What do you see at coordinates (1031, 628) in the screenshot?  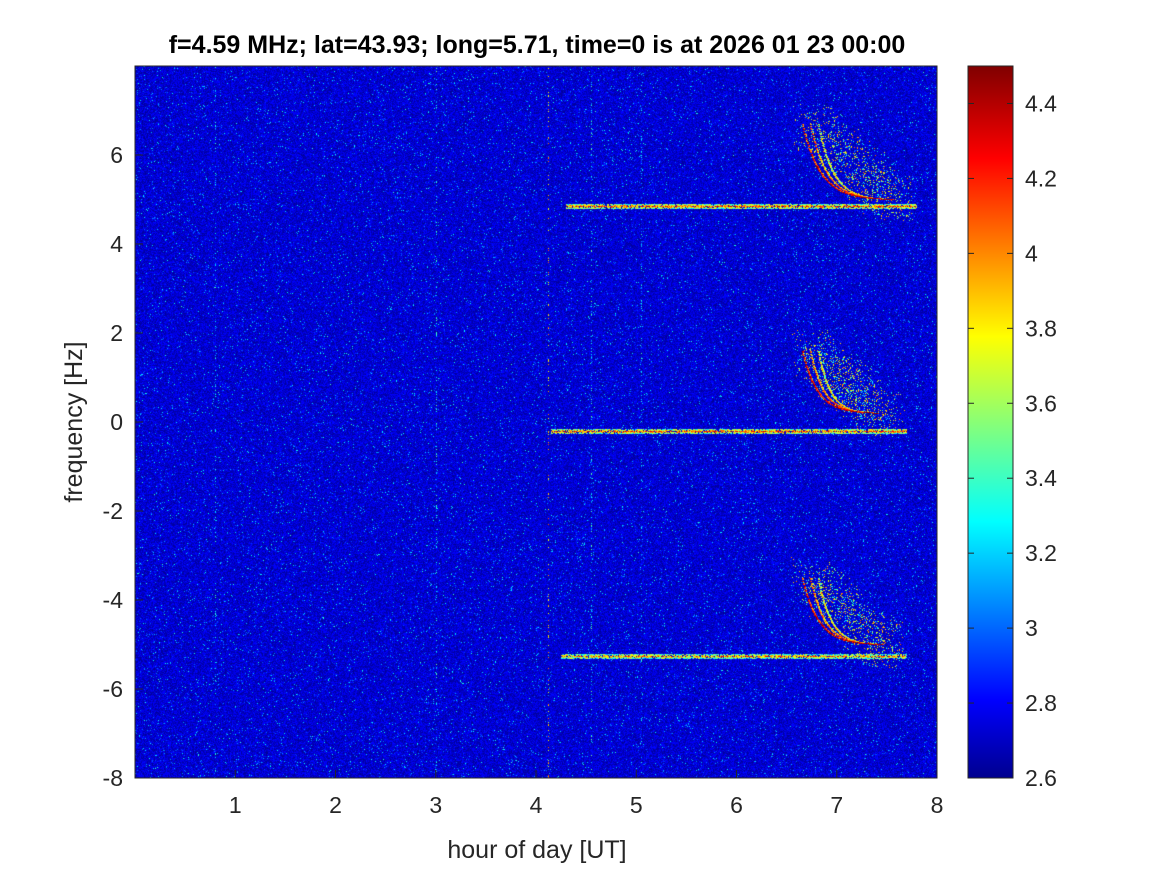 I see `colorbar-tick-label: 3` at bounding box center [1031, 628].